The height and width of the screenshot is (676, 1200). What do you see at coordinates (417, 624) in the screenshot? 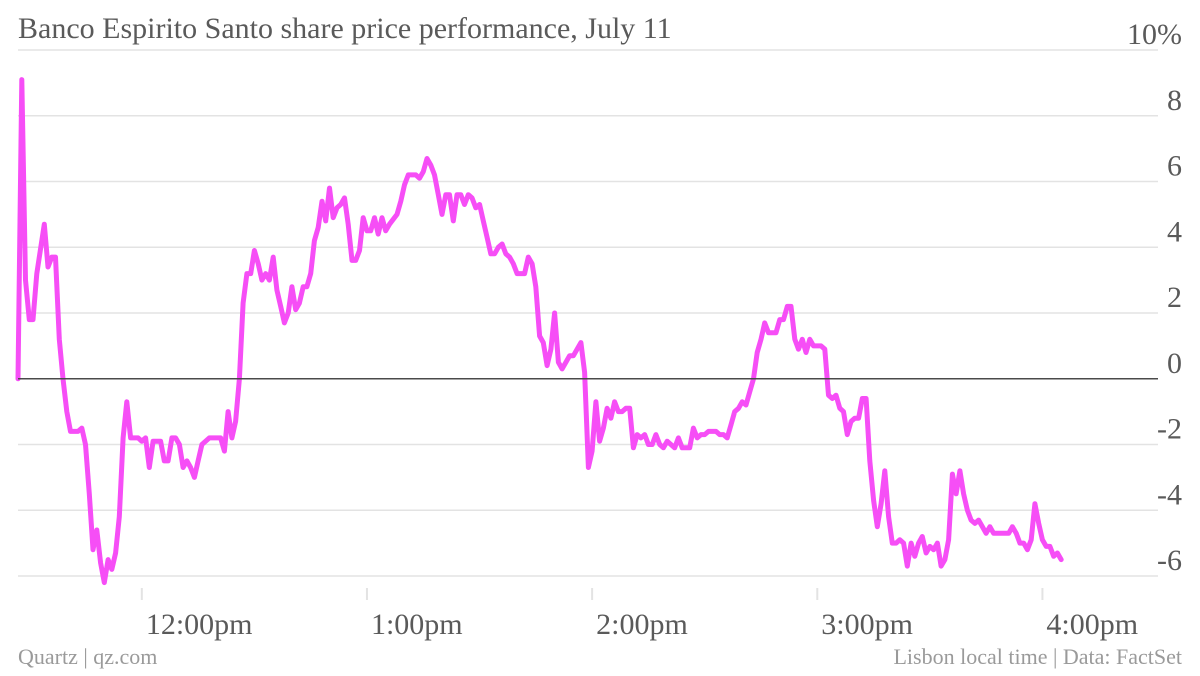
I see `x-tick-label: 1:00pm` at bounding box center [417, 624].